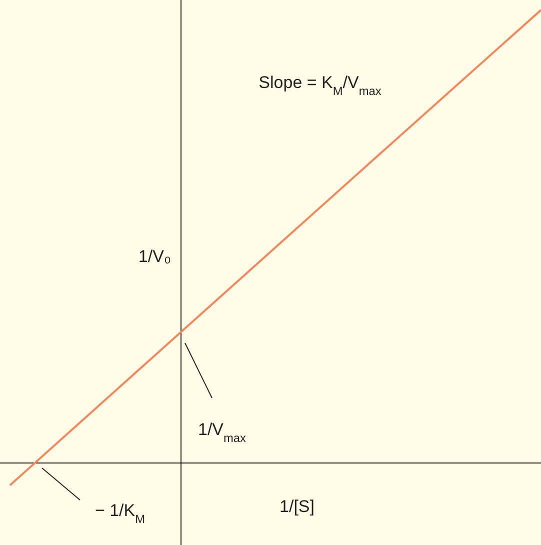  What do you see at coordinates (222, 432) in the screenshot?
I see `annotation: 1/V$_{max}$` at bounding box center [222, 432].